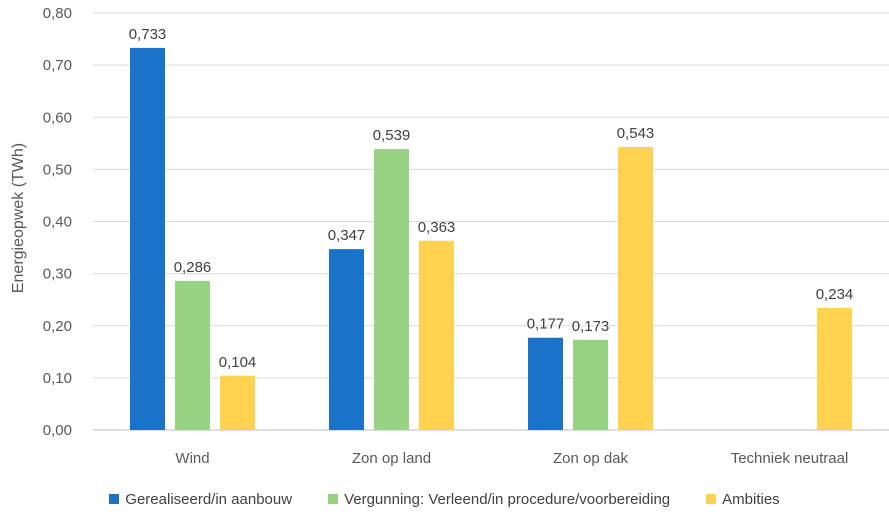  I want to click on data-label: 0,286, so click(193, 267).